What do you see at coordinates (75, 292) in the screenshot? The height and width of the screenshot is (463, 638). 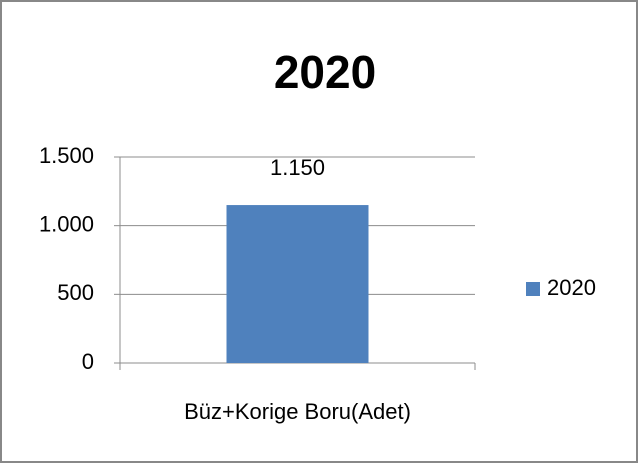 I see `y-tick-label: 500` at bounding box center [75, 292].